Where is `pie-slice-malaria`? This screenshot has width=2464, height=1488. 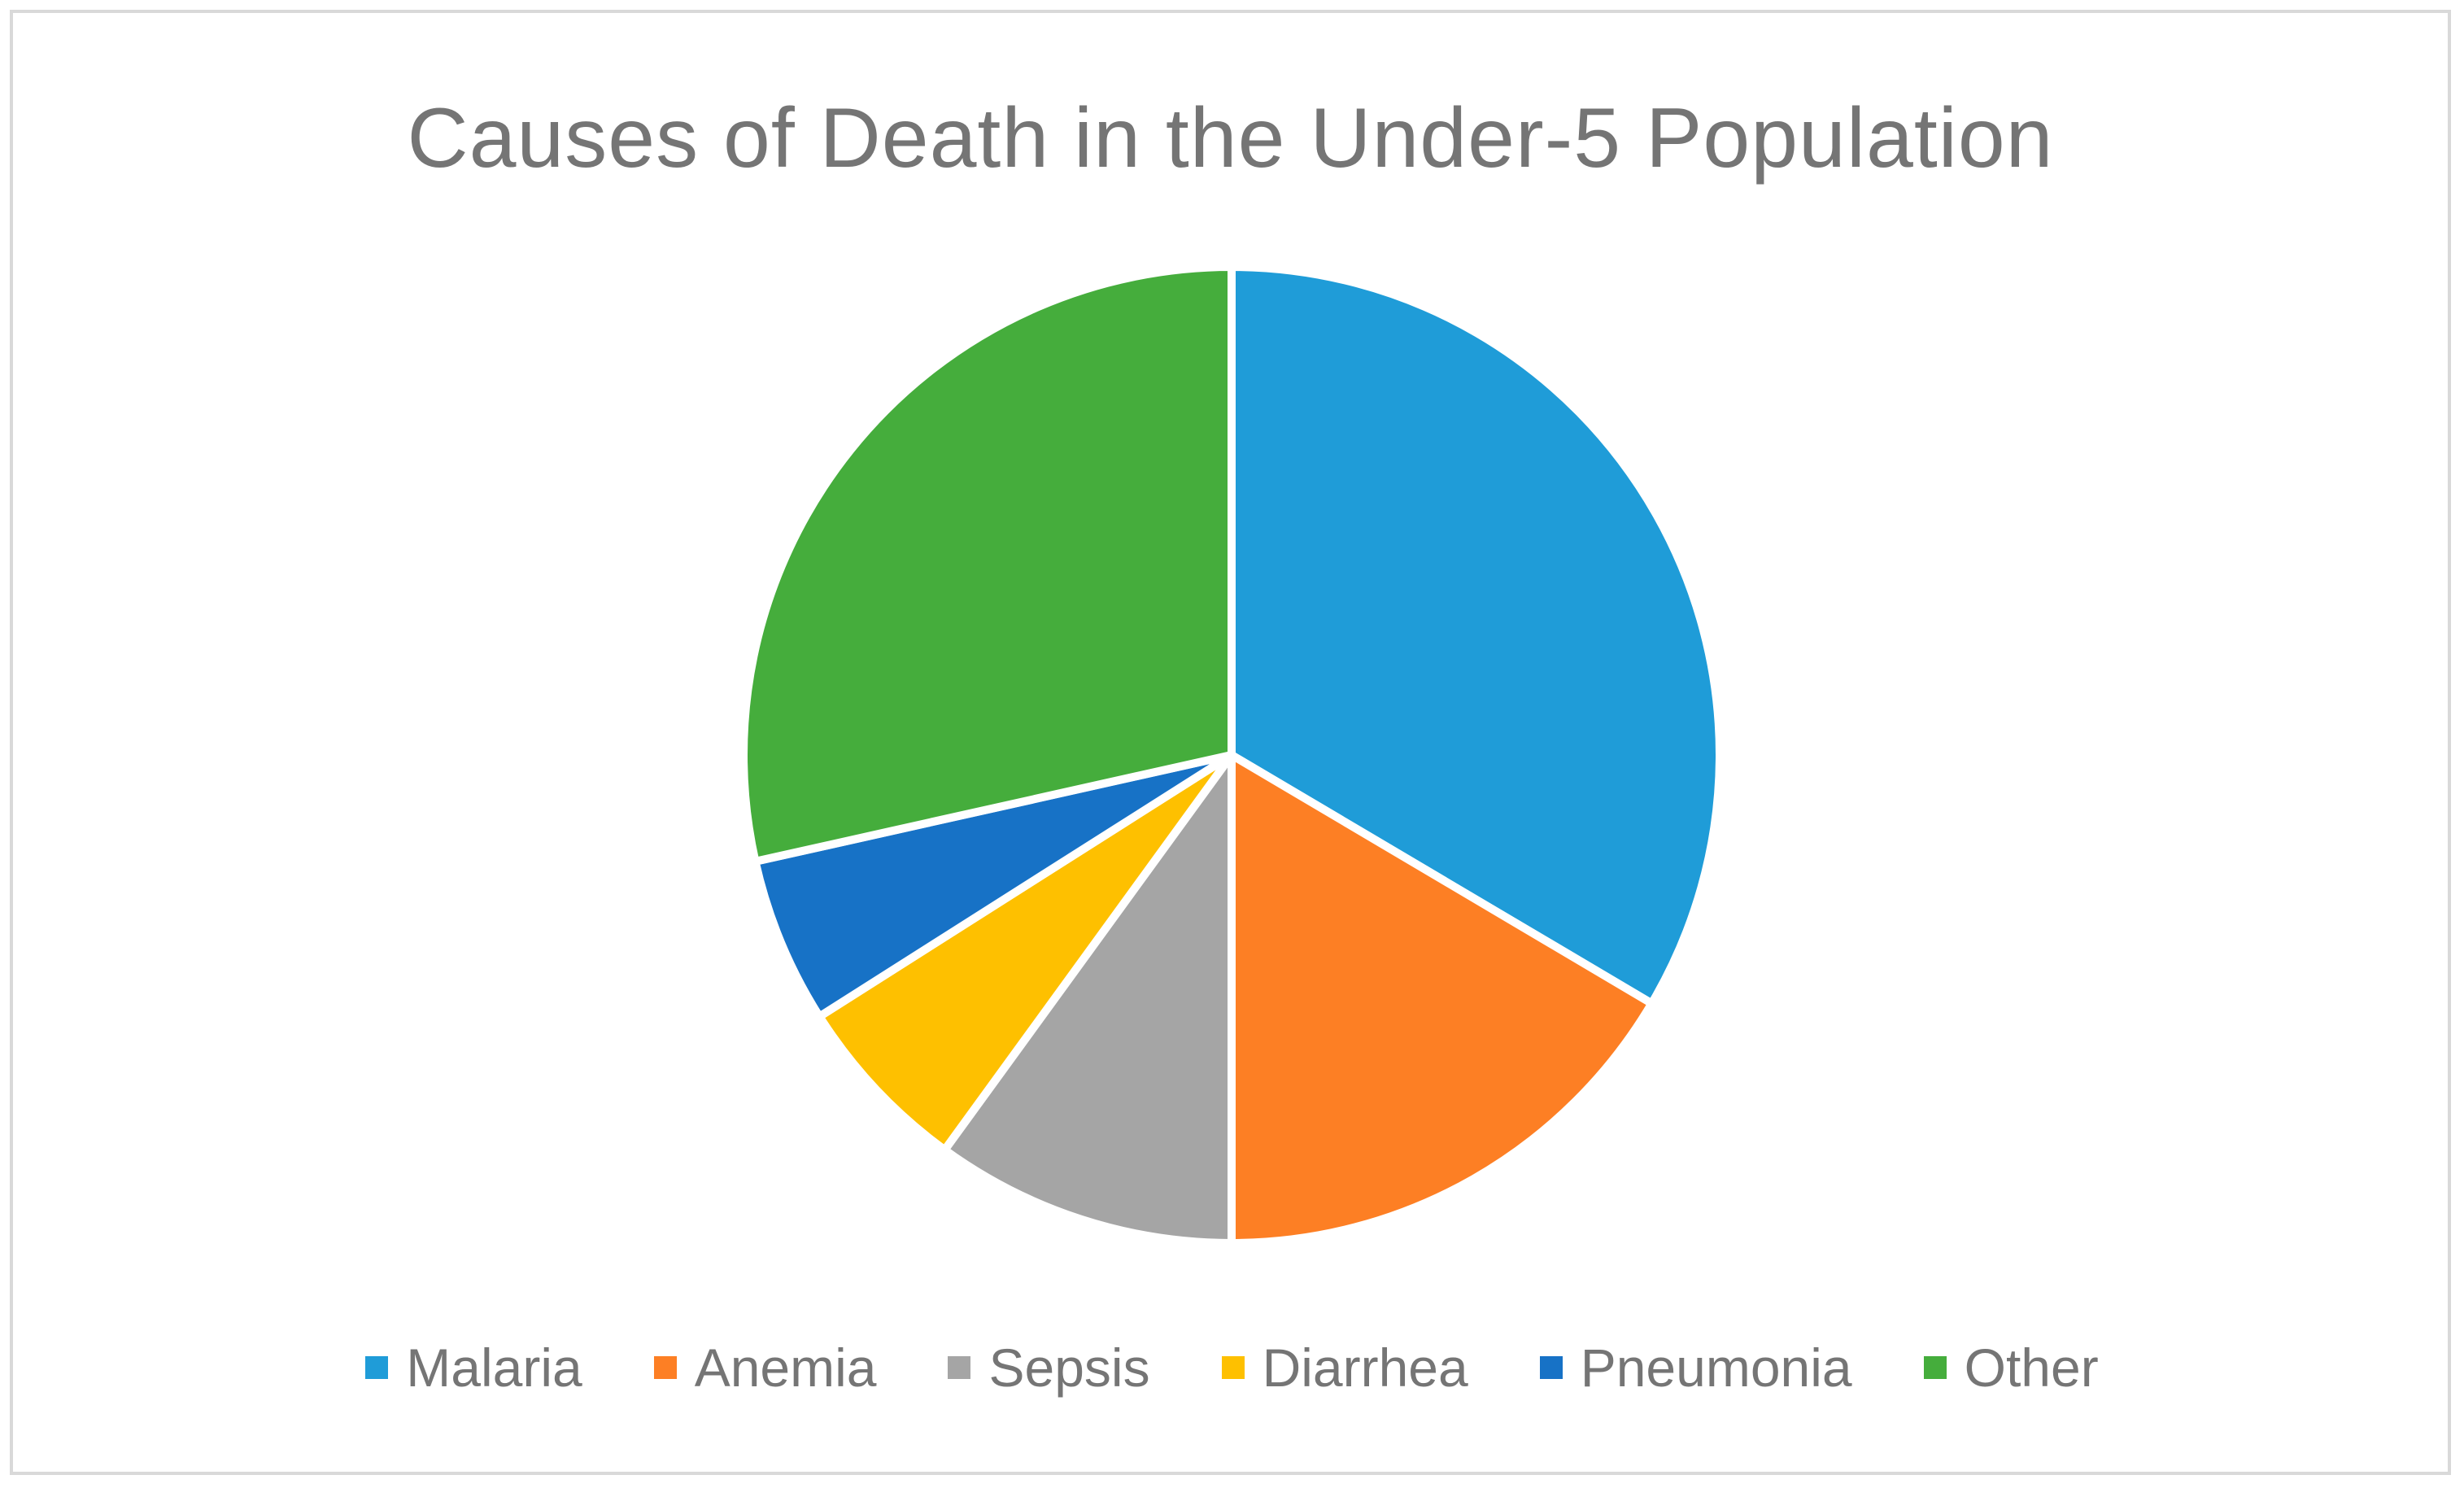 pie-slice-malaria is located at coordinates (1476, 636).